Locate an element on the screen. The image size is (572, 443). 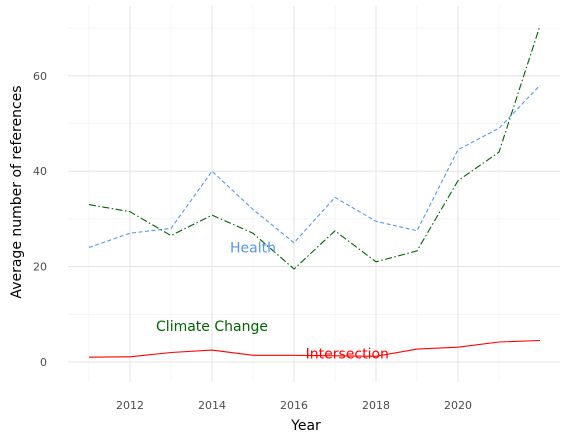
y-axis-title: Average number of references is located at coordinates (17, 191).